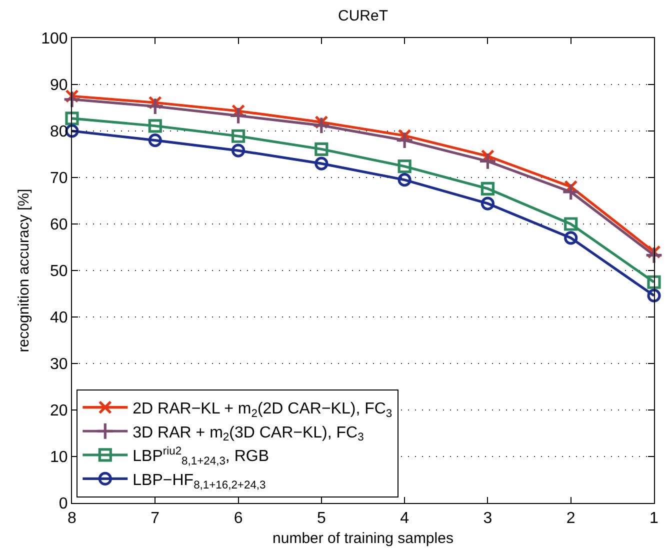  I want to click on y-tick-label: 30, so click(59, 365).